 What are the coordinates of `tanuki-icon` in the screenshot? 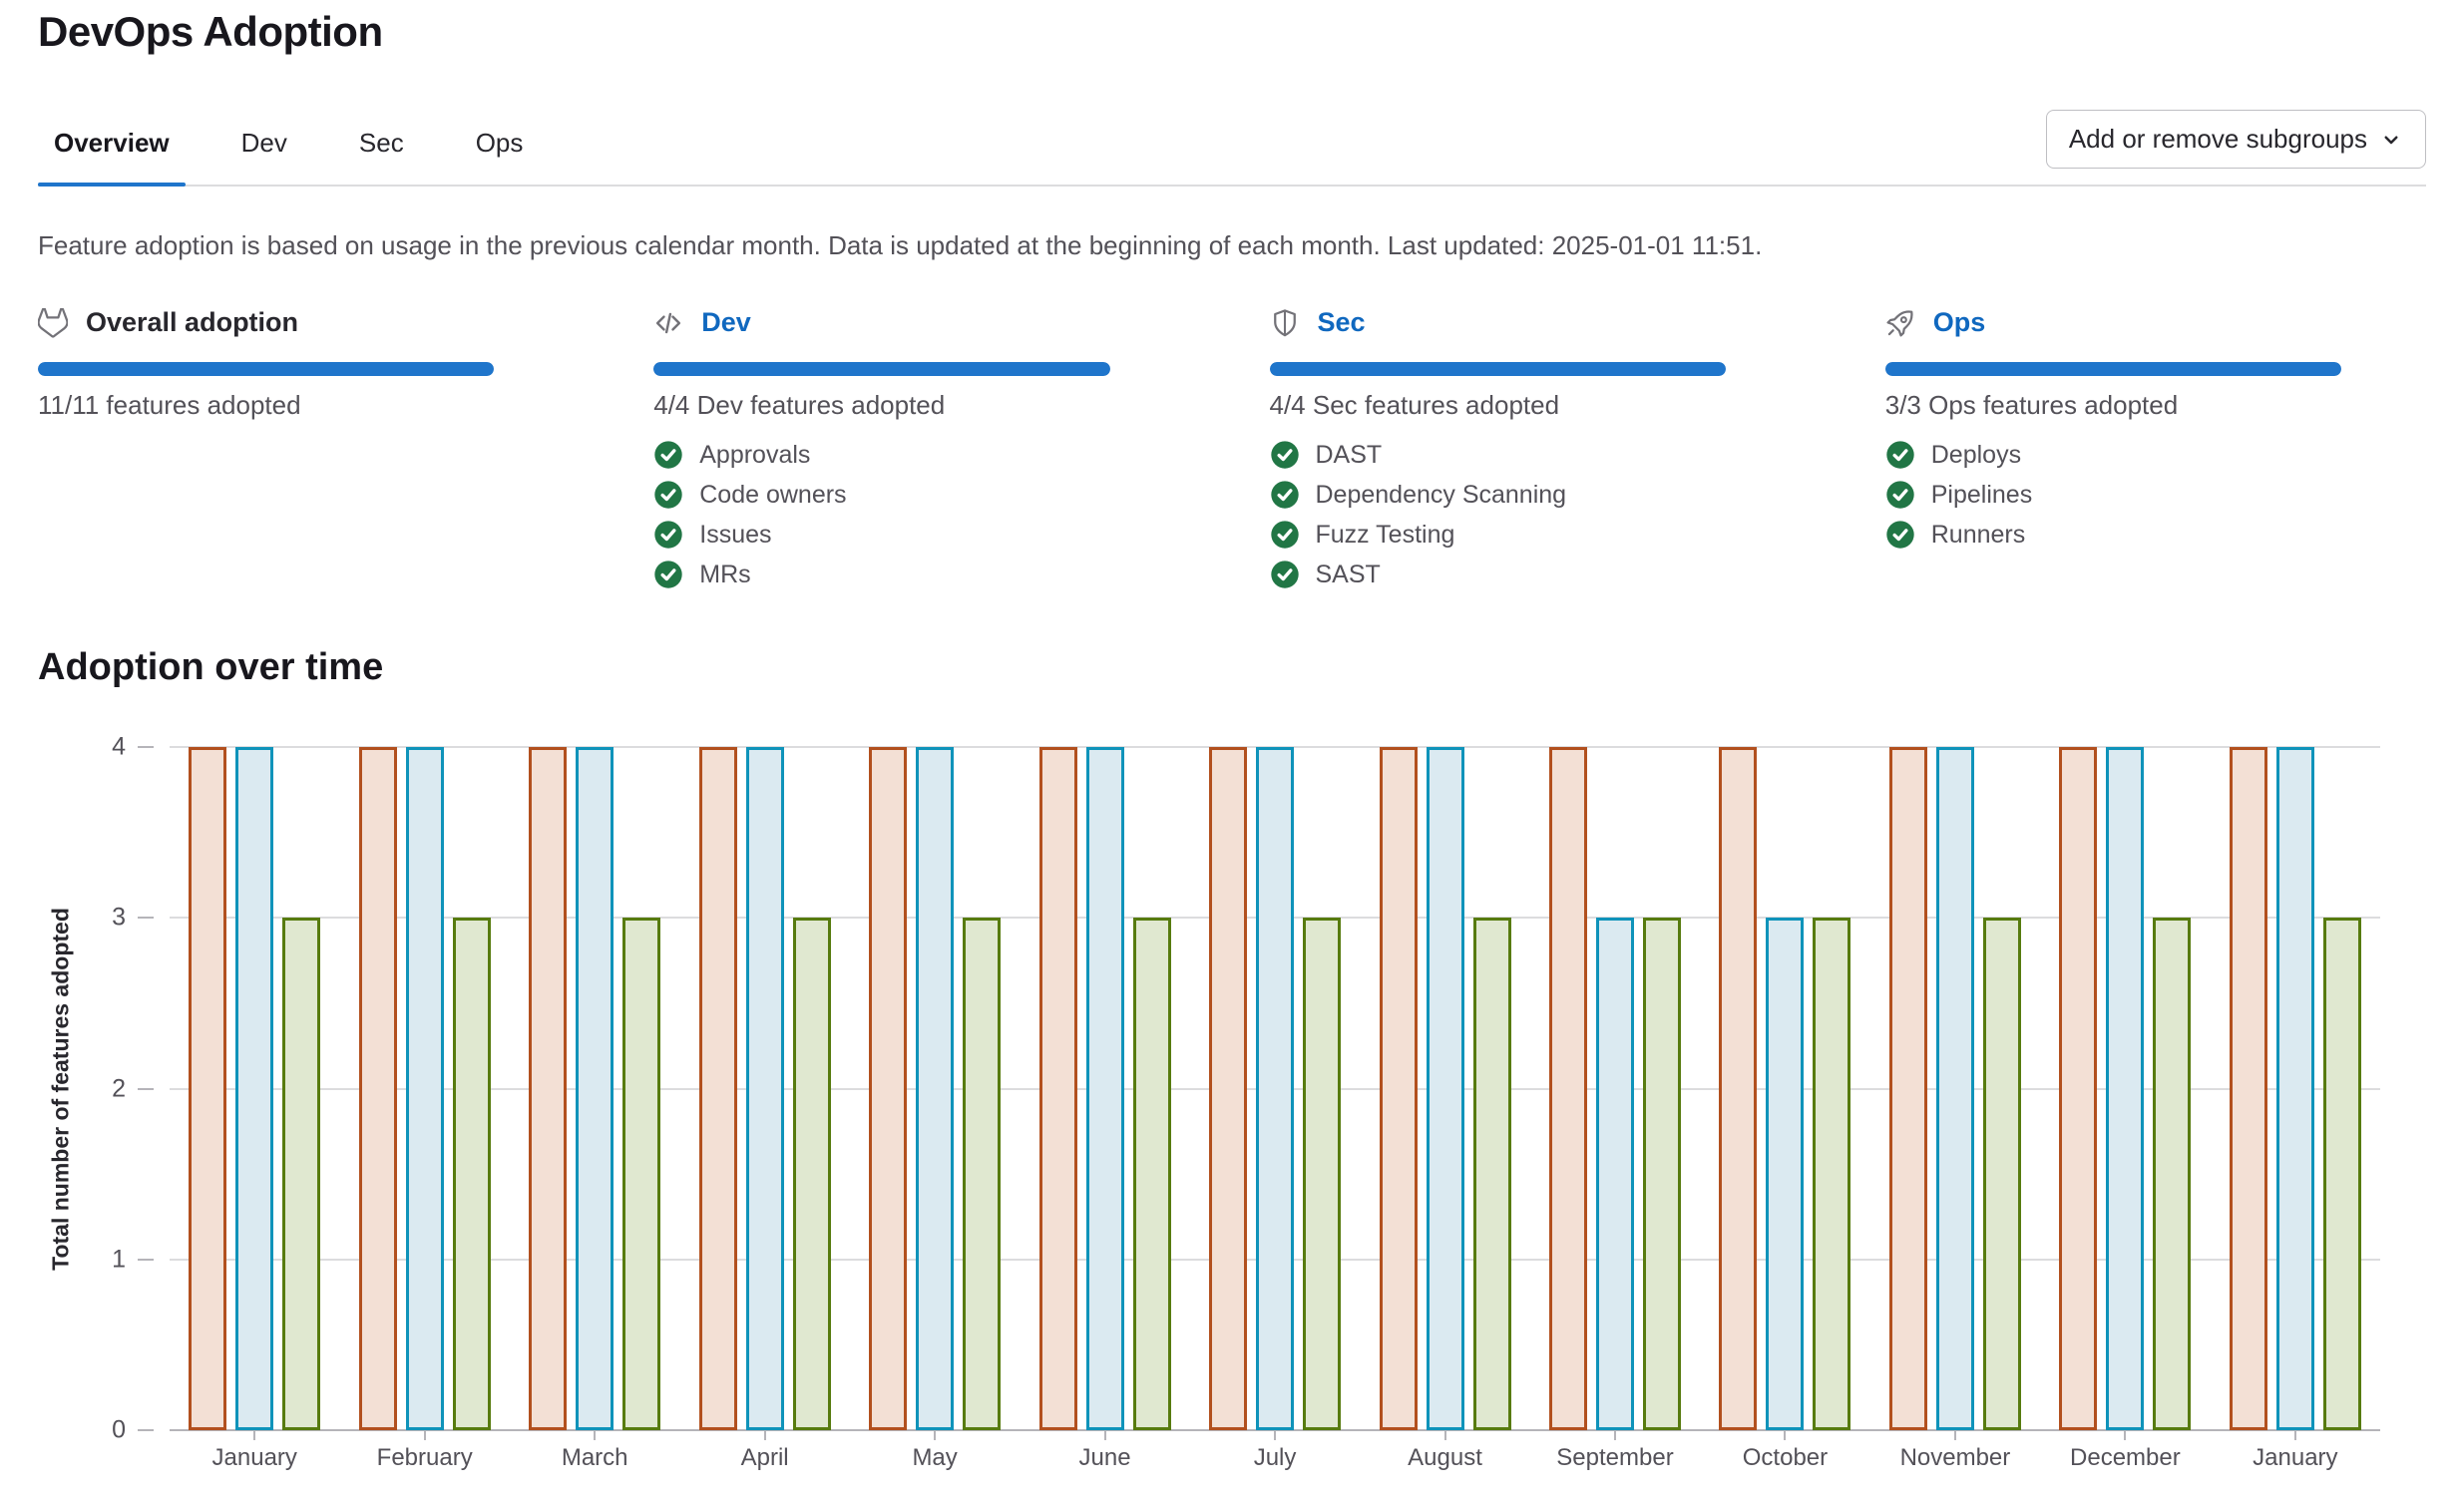 It's located at (53, 322).